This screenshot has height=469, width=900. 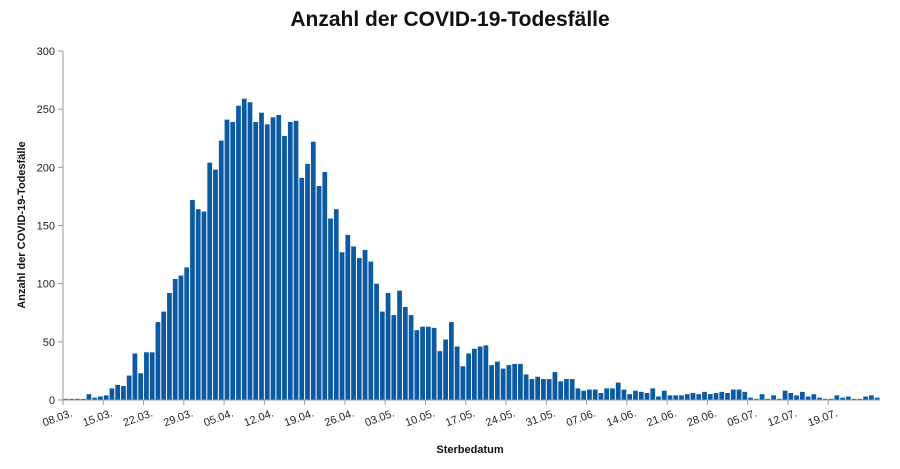 What do you see at coordinates (450, 19) in the screenshot?
I see `chart-title: Anzahl der COVID-19-Todesfälle` at bounding box center [450, 19].